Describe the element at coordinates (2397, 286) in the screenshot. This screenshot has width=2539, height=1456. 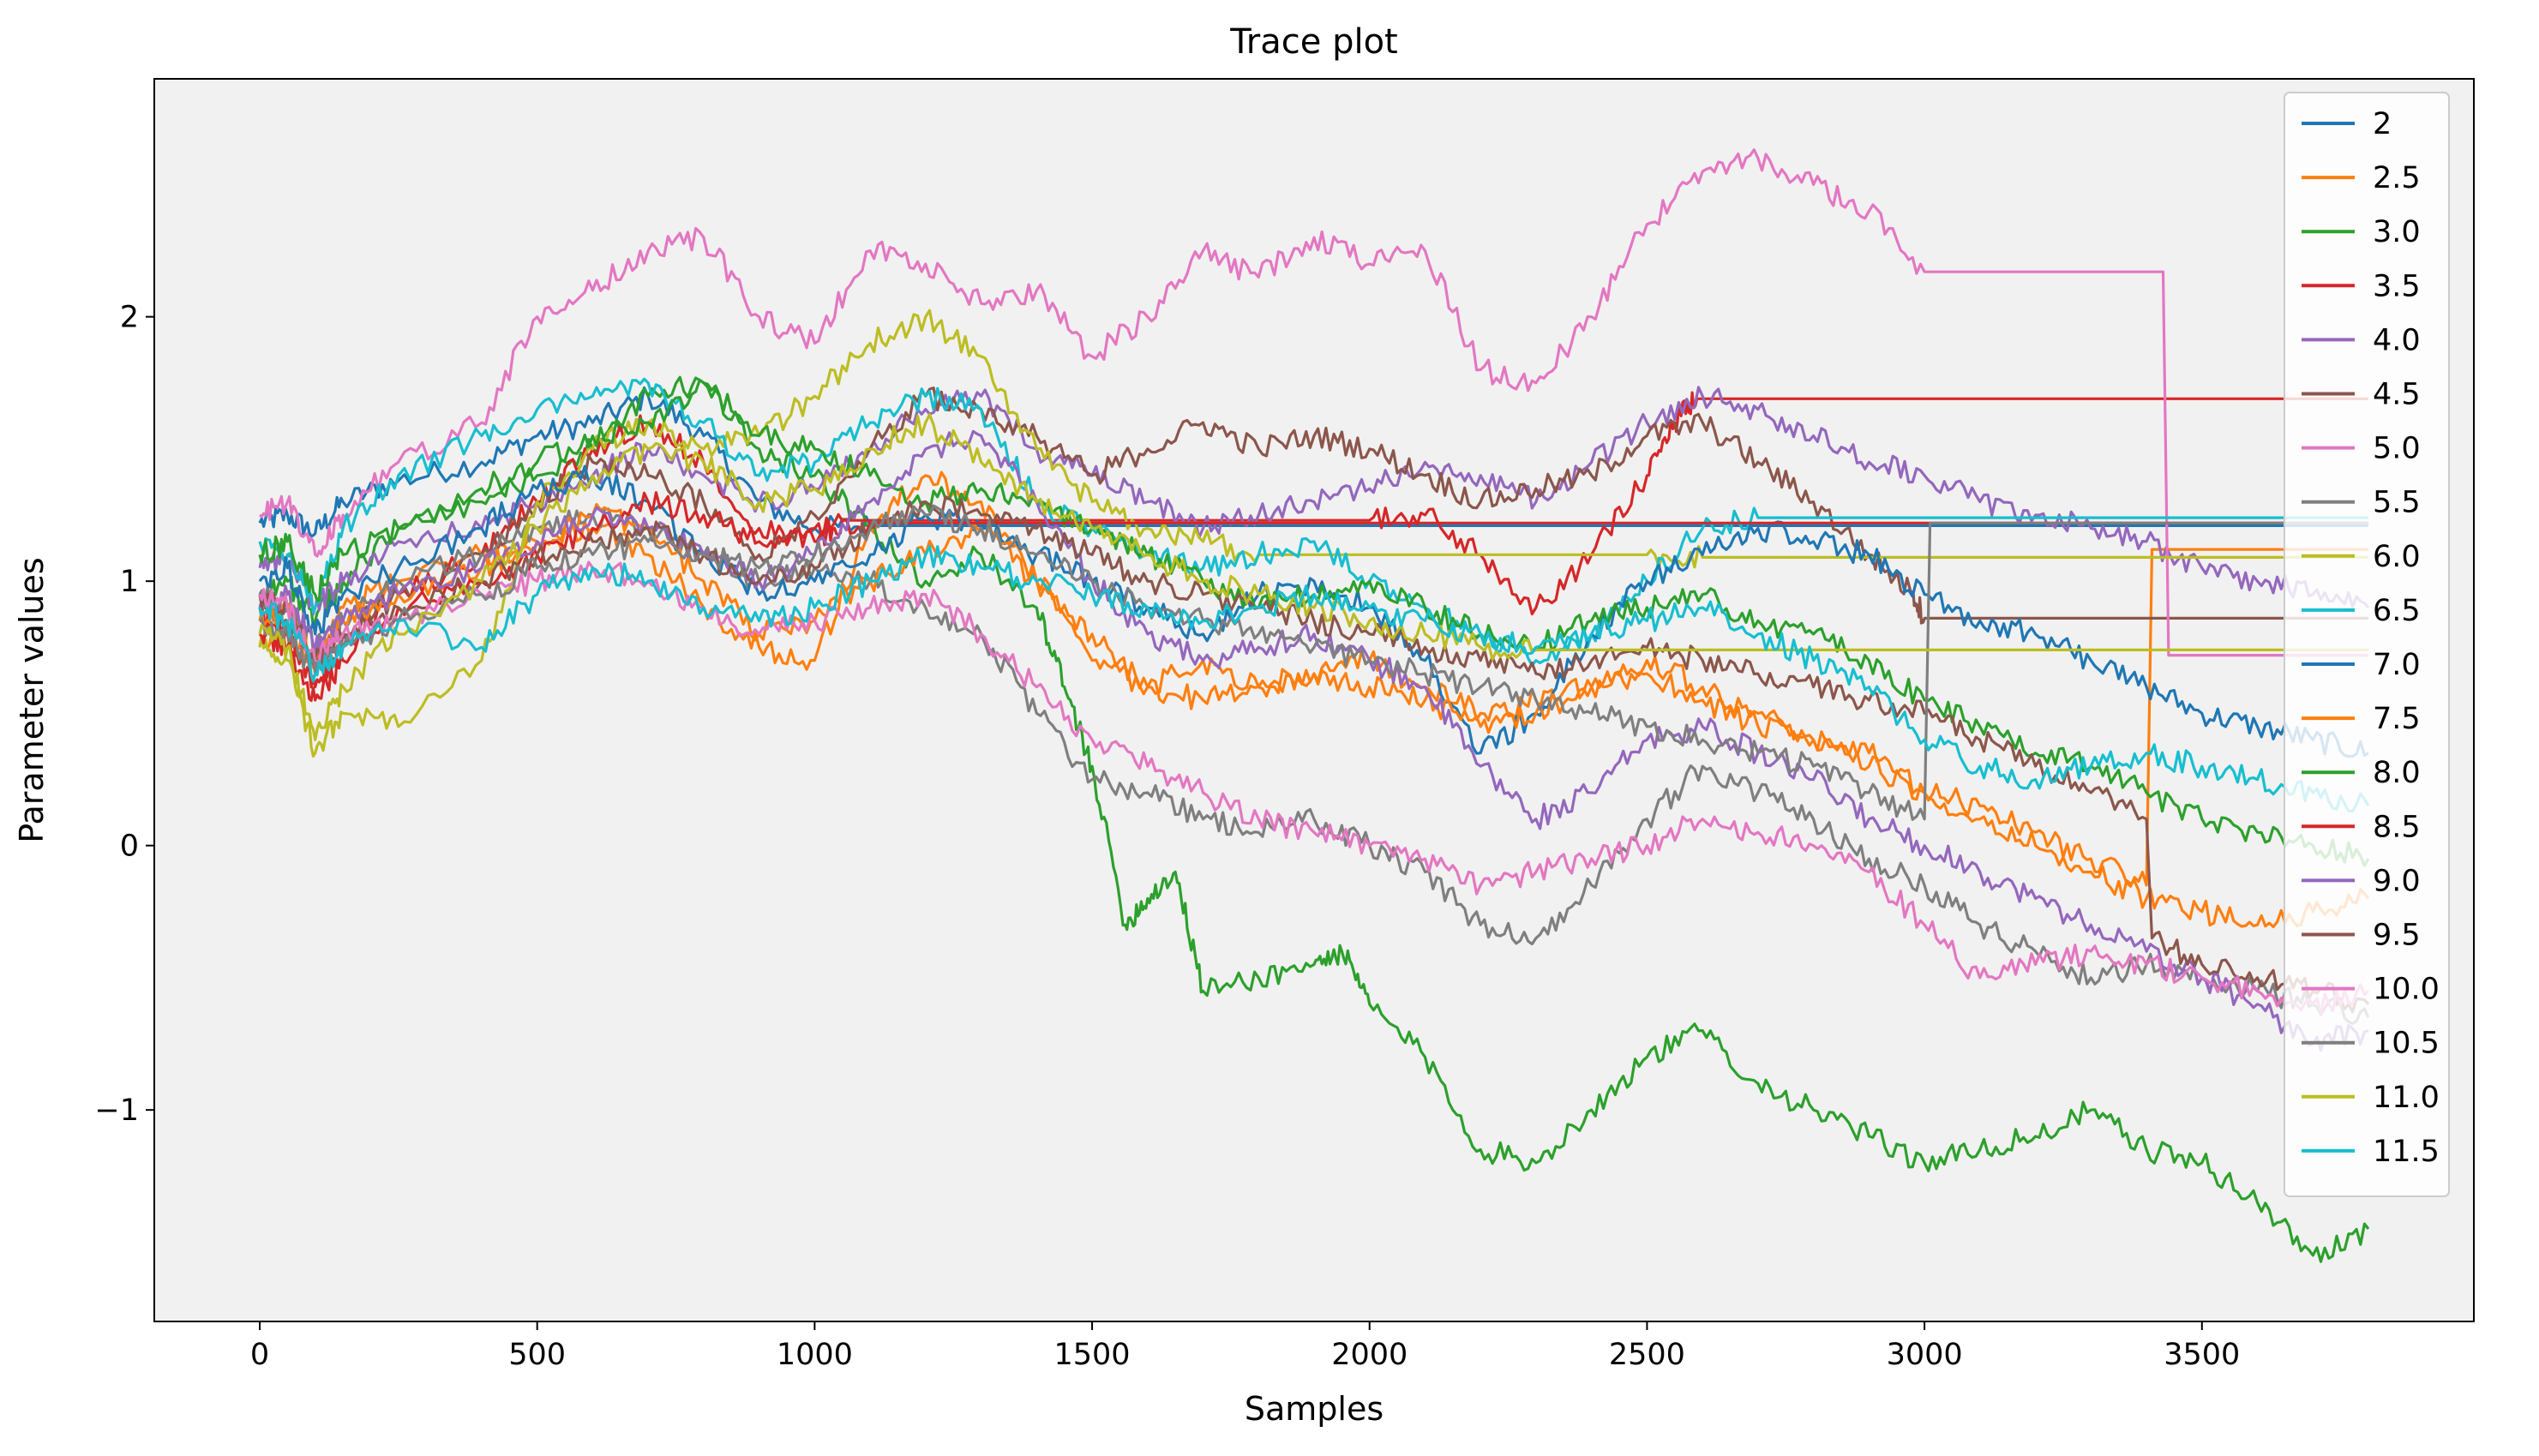
I see `legend-label-3.5: 3.5` at that location.